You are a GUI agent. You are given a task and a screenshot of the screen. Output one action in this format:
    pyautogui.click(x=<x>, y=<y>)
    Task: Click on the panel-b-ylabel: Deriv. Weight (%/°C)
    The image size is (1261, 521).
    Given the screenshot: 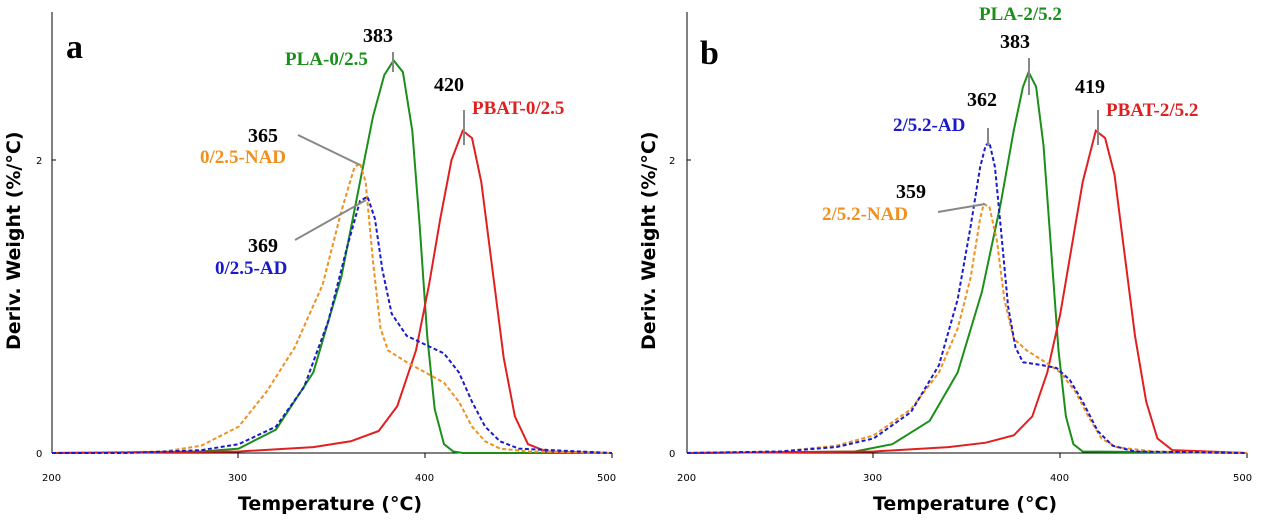 What is the action you would take?
    pyautogui.click(x=649, y=241)
    